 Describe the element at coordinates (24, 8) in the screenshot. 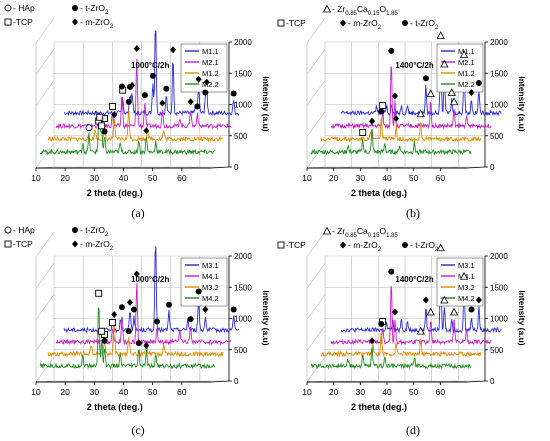

I see `phase-marker-label: - HAp` at that location.